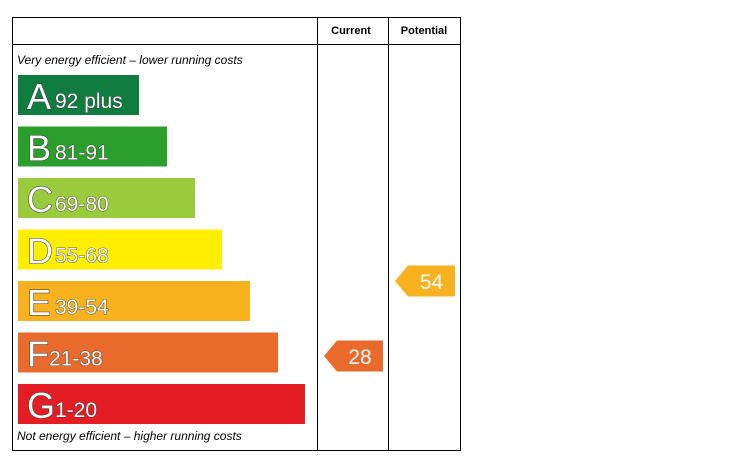 This screenshot has width=736, height=470. I want to click on rating-band-c: C 69-80, so click(106, 199).